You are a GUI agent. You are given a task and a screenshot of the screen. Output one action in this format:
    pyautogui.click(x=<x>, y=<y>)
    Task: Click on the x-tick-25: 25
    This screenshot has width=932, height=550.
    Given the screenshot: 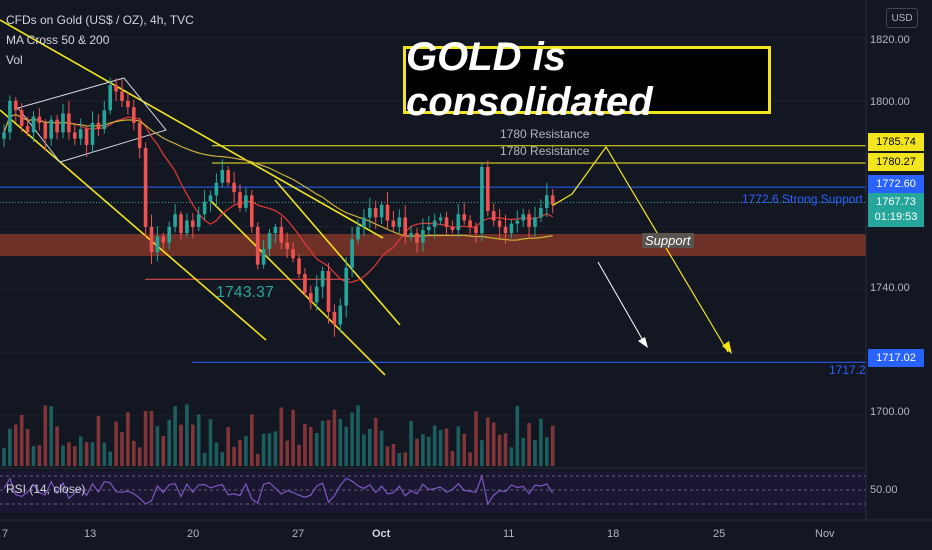 What is the action you would take?
    pyautogui.click(x=719, y=534)
    